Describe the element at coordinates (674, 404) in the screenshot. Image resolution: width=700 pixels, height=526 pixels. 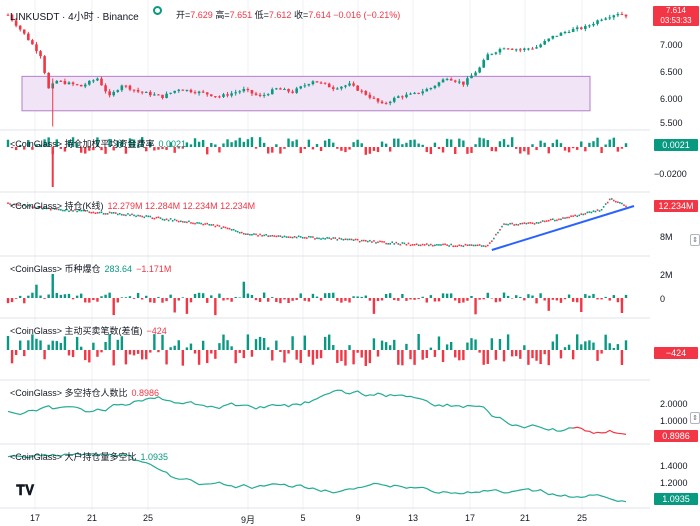
I see `lsr-tick: 2.0000` at that location.